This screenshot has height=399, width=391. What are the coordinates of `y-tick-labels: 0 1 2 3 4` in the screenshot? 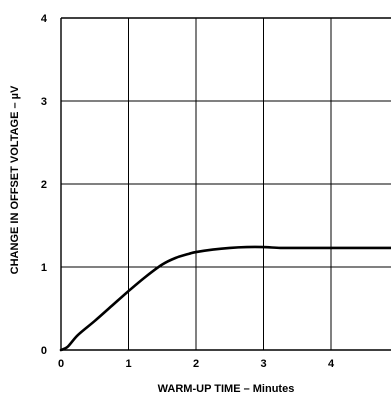 It's located at (44, 185).